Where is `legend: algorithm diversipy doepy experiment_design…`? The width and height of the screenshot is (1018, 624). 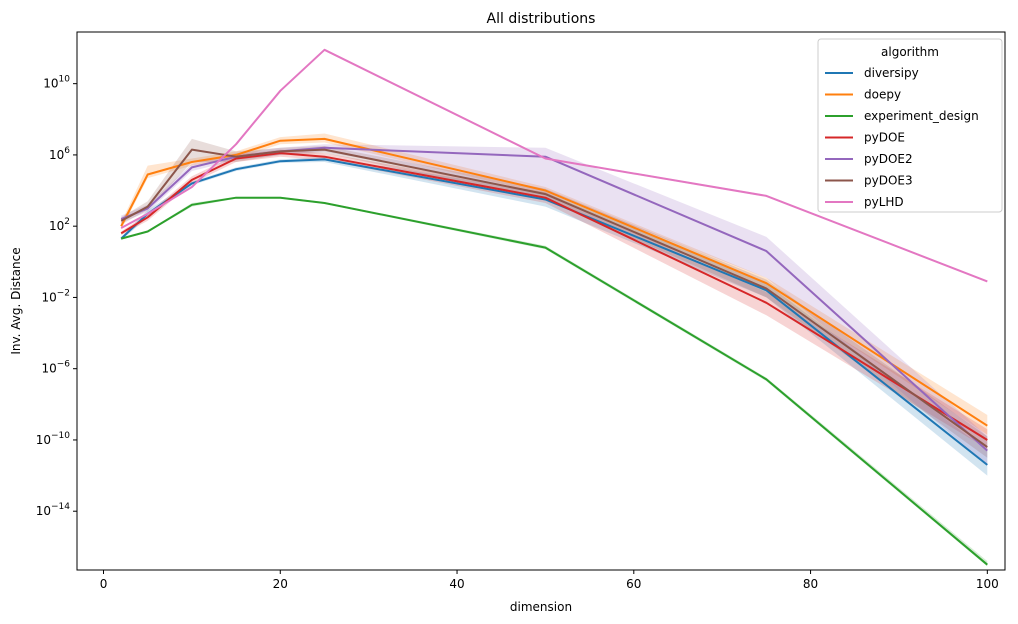
legend: algorithm diversipy doepy experiment_design… is located at coordinates (910, 125).